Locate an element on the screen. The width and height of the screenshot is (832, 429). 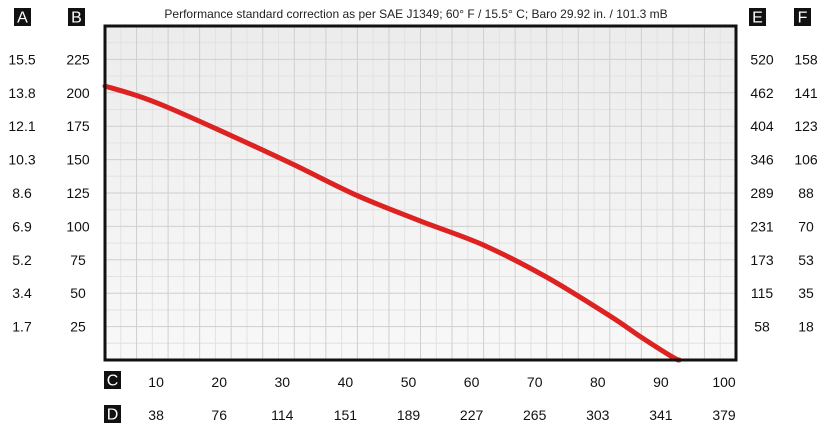
left-outer-tick-label: 15.5 is located at coordinates (21, 59).